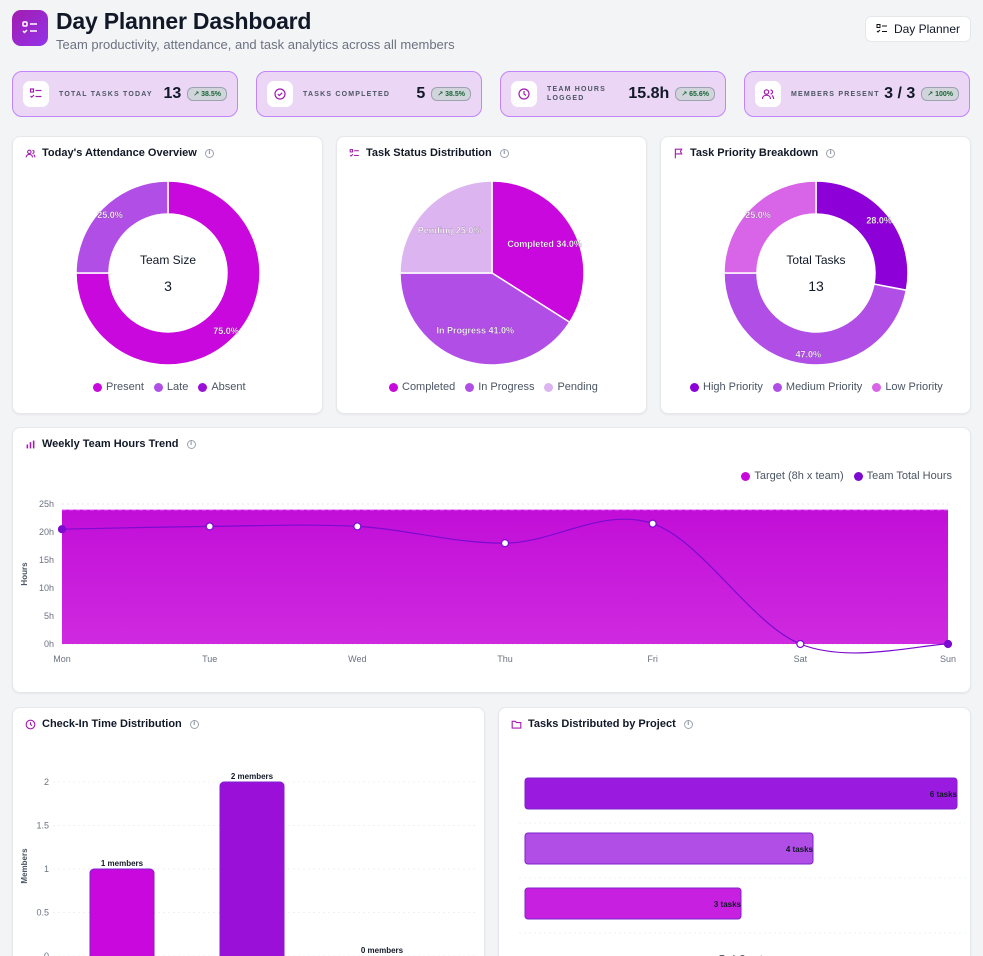  What do you see at coordinates (835, 94) in the screenshot?
I see `kpi-label: MEMBERS PRESENT` at bounding box center [835, 94].